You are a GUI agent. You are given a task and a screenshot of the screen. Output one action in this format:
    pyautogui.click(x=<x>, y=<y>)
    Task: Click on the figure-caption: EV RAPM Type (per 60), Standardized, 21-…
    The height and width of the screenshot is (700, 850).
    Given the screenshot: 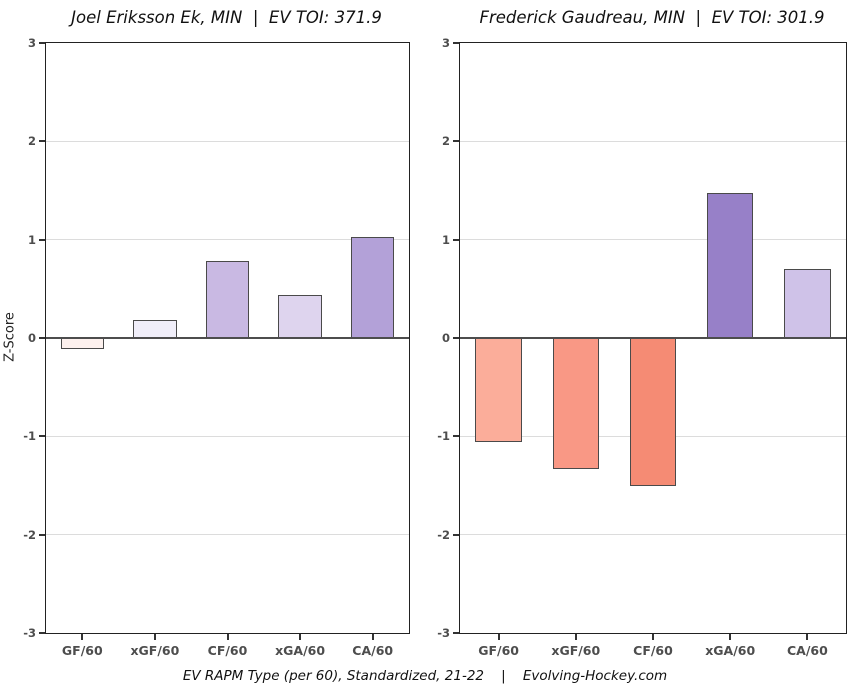 What is the action you would take?
    pyautogui.click(x=425, y=676)
    